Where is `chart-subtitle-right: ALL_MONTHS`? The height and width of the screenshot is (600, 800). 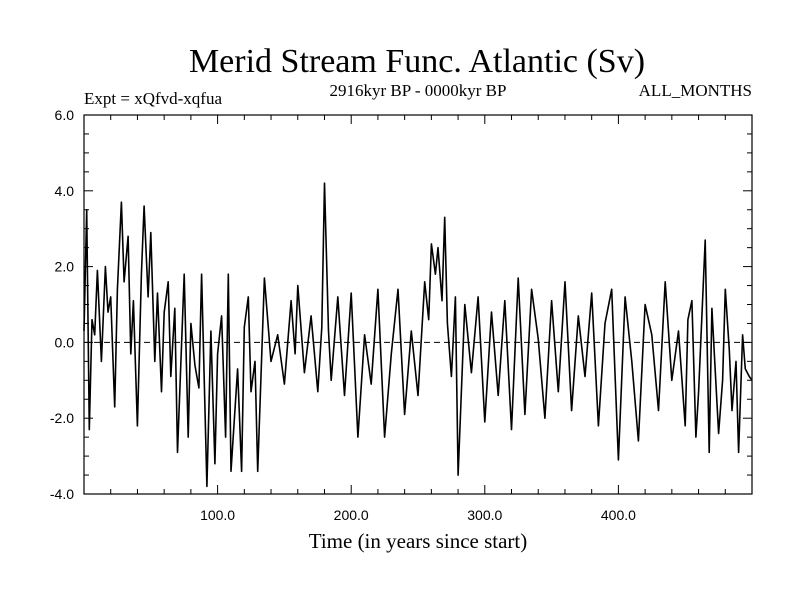
chart-subtitle-right: ALL_MONTHS is located at coordinates (695, 90).